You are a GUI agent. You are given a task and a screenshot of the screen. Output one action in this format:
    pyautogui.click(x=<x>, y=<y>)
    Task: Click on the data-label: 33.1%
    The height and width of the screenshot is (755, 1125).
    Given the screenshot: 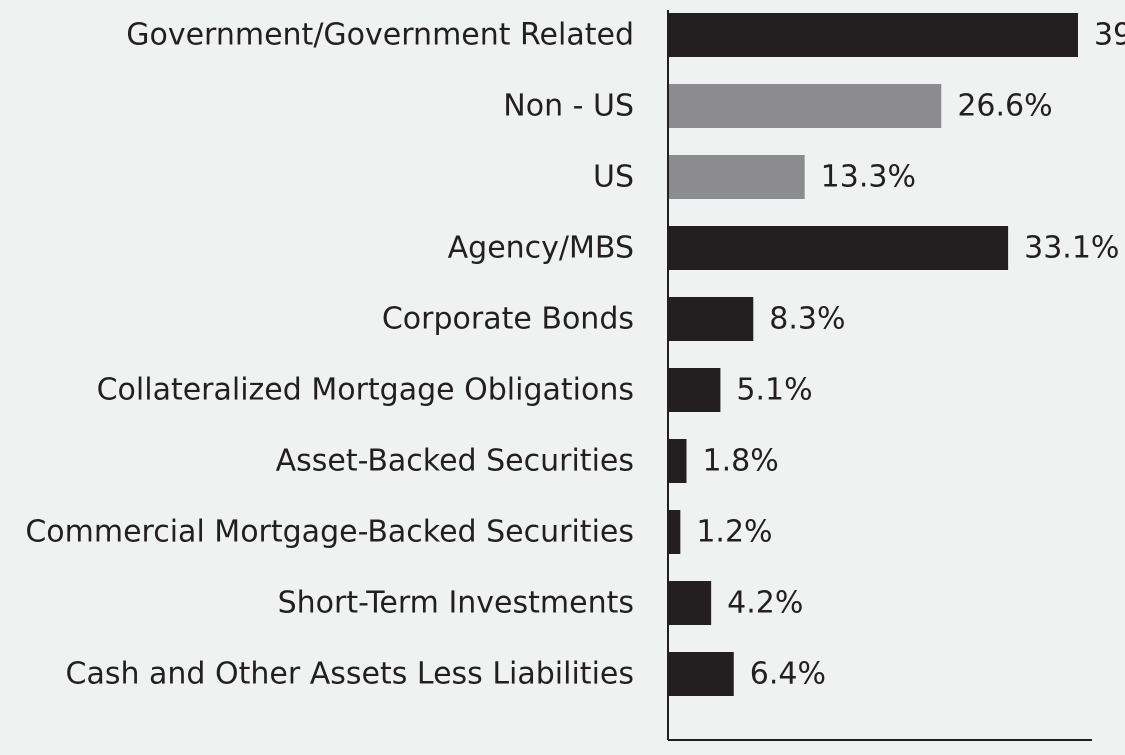 What is the action you would take?
    pyautogui.click(x=1071, y=248)
    